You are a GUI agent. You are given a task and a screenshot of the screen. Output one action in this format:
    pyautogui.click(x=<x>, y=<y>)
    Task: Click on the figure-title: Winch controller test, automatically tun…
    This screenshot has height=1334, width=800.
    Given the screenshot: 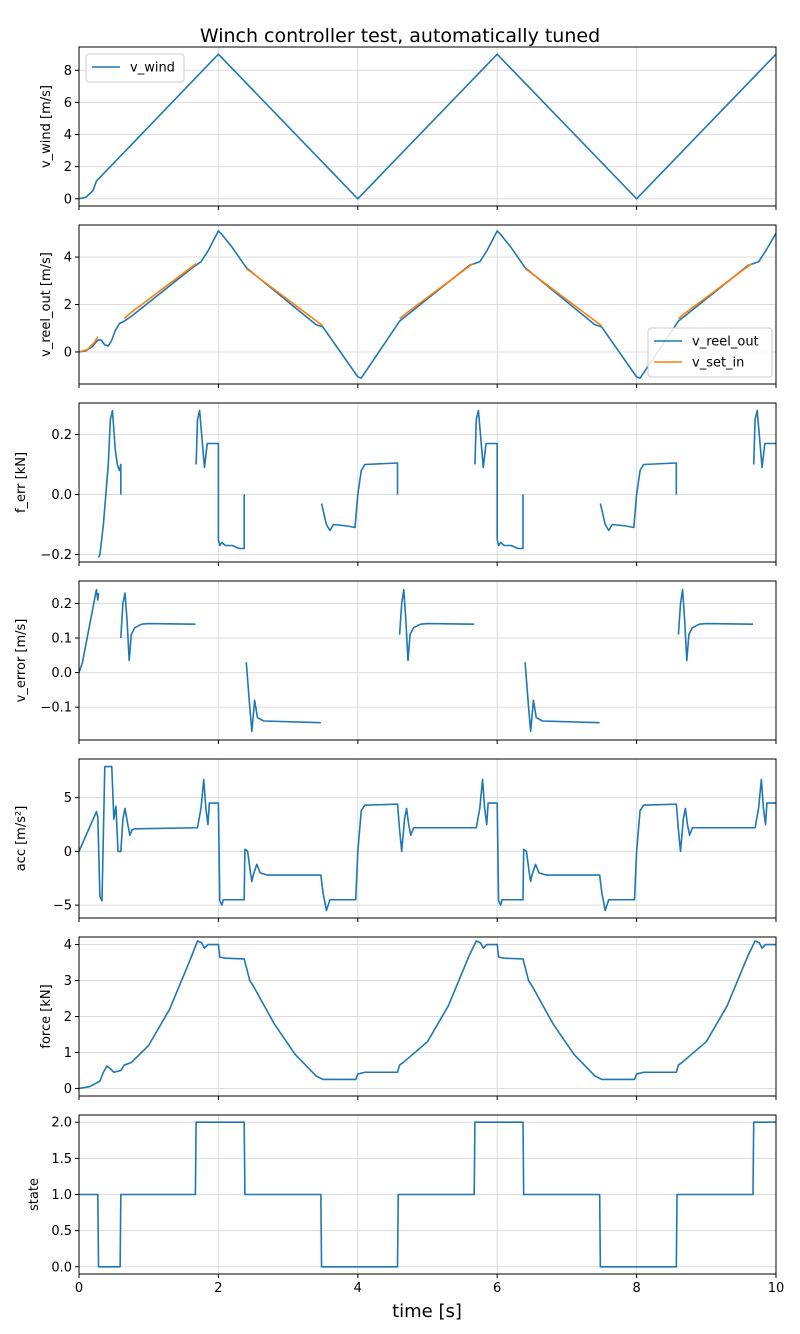 What is the action you would take?
    pyautogui.click(x=400, y=36)
    